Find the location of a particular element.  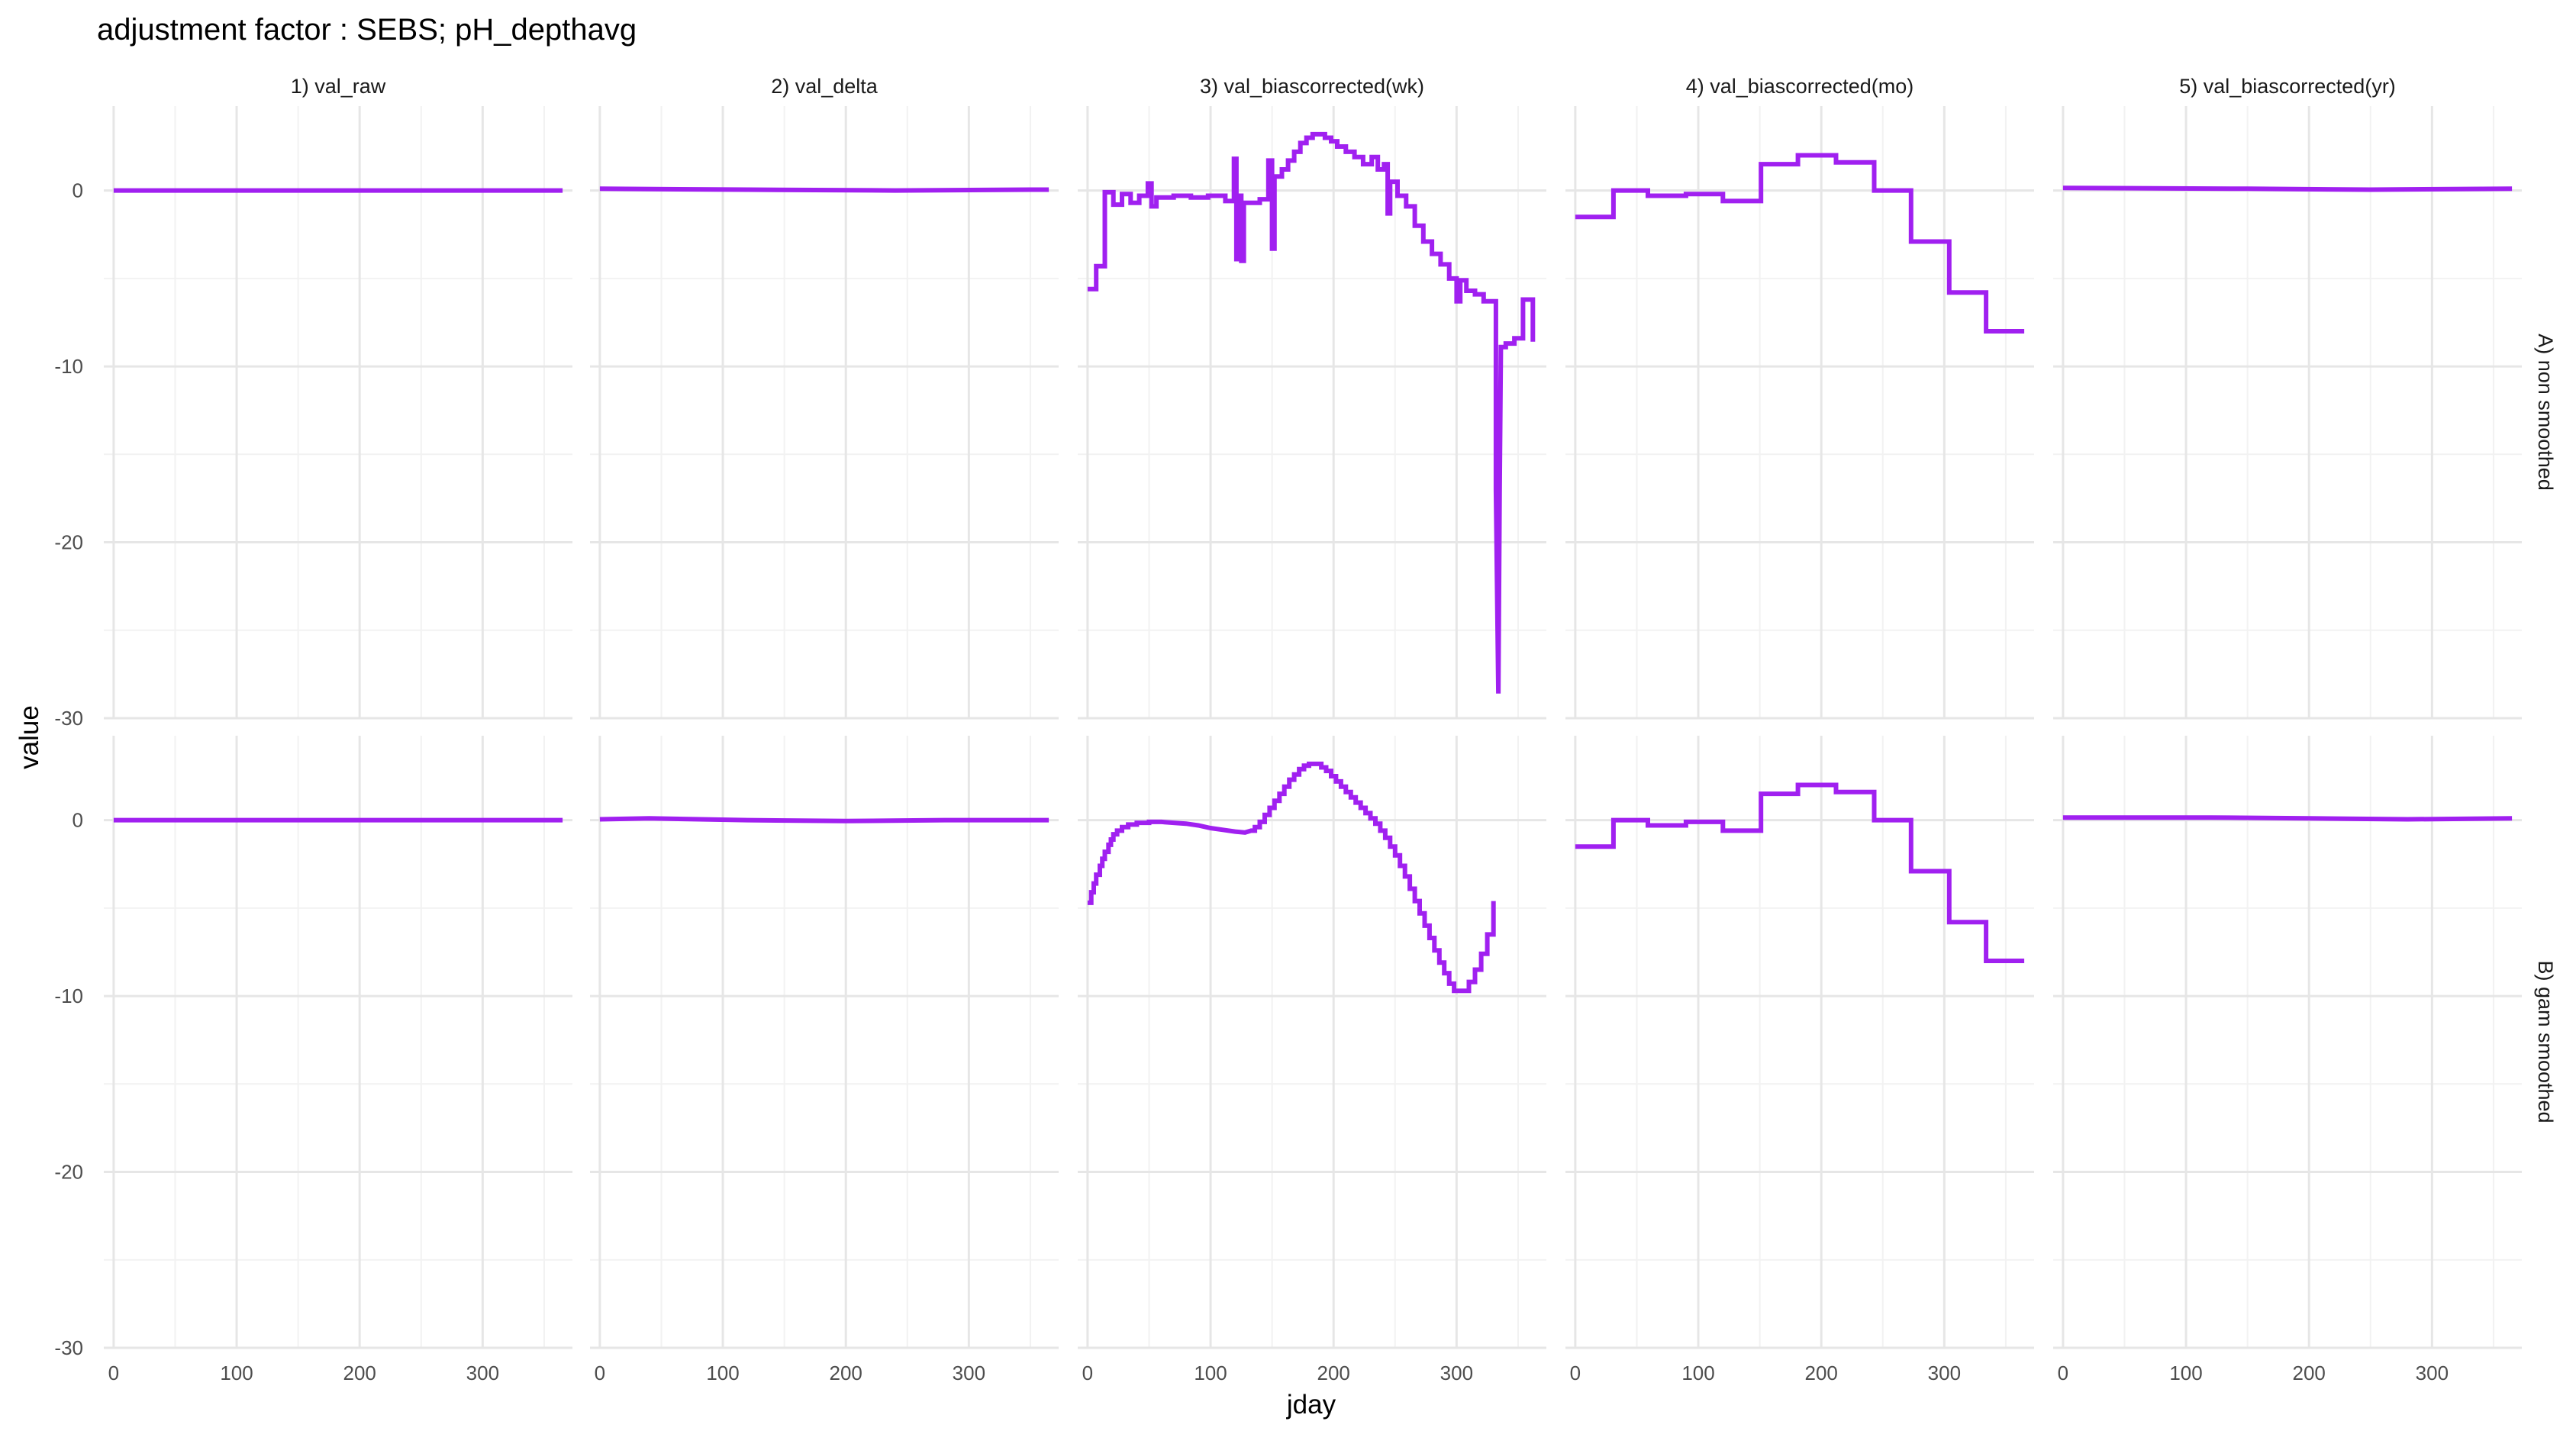

x-axis-title: jday is located at coordinates (1311, 1405).